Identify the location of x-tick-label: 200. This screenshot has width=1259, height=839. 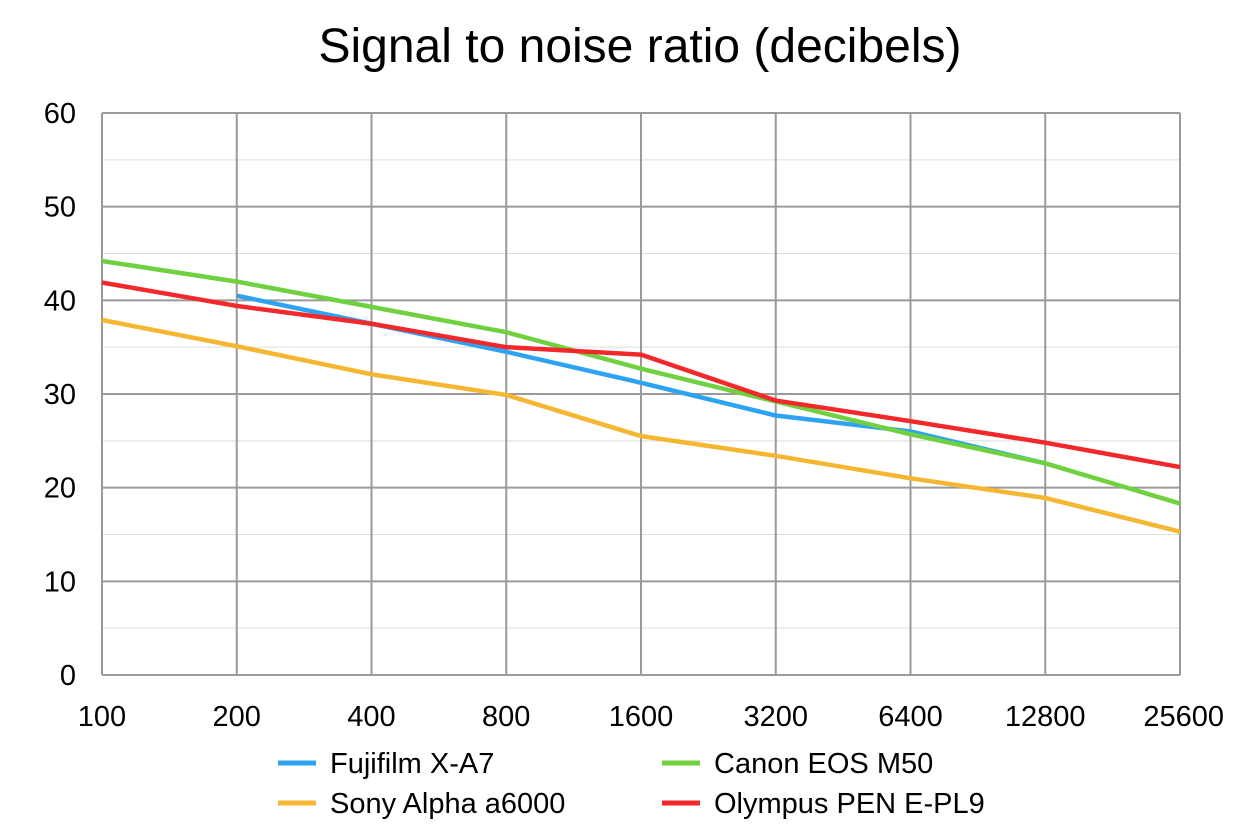
(237, 717).